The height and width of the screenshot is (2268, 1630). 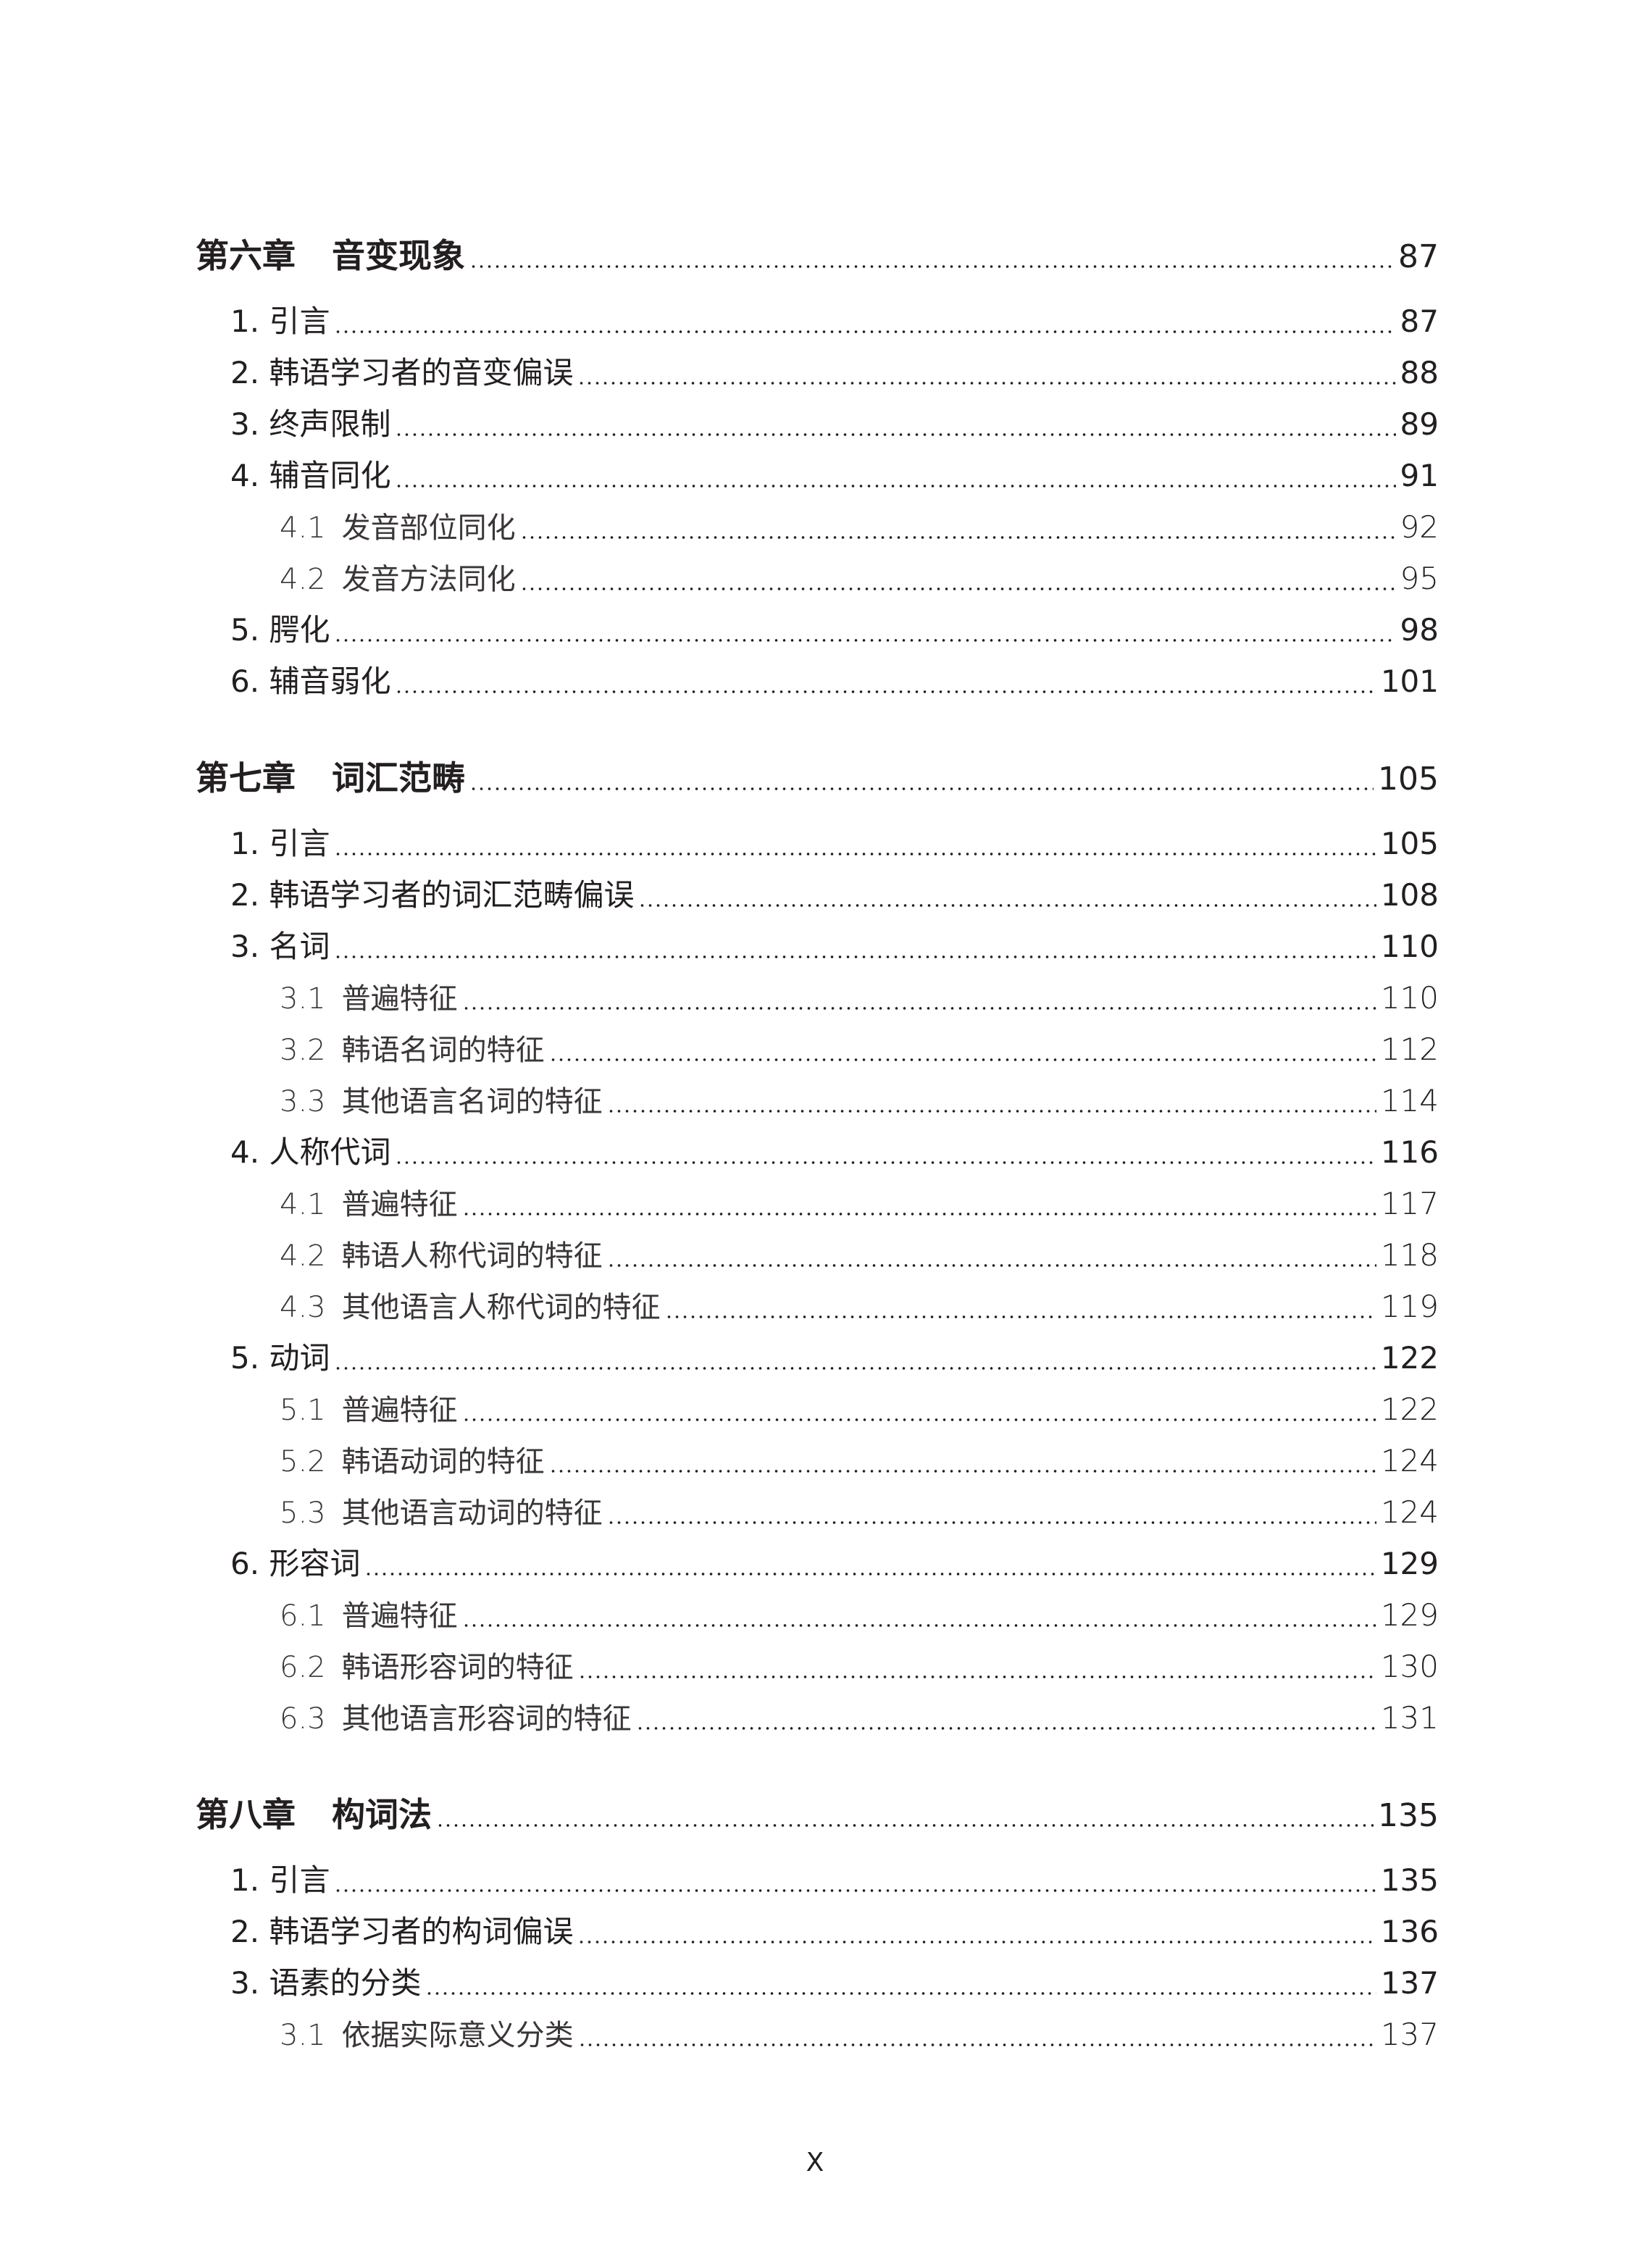 What do you see at coordinates (1419, 630) in the screenshot?
I see `entry-page-number: 98` at bounding box center [1419, 630].